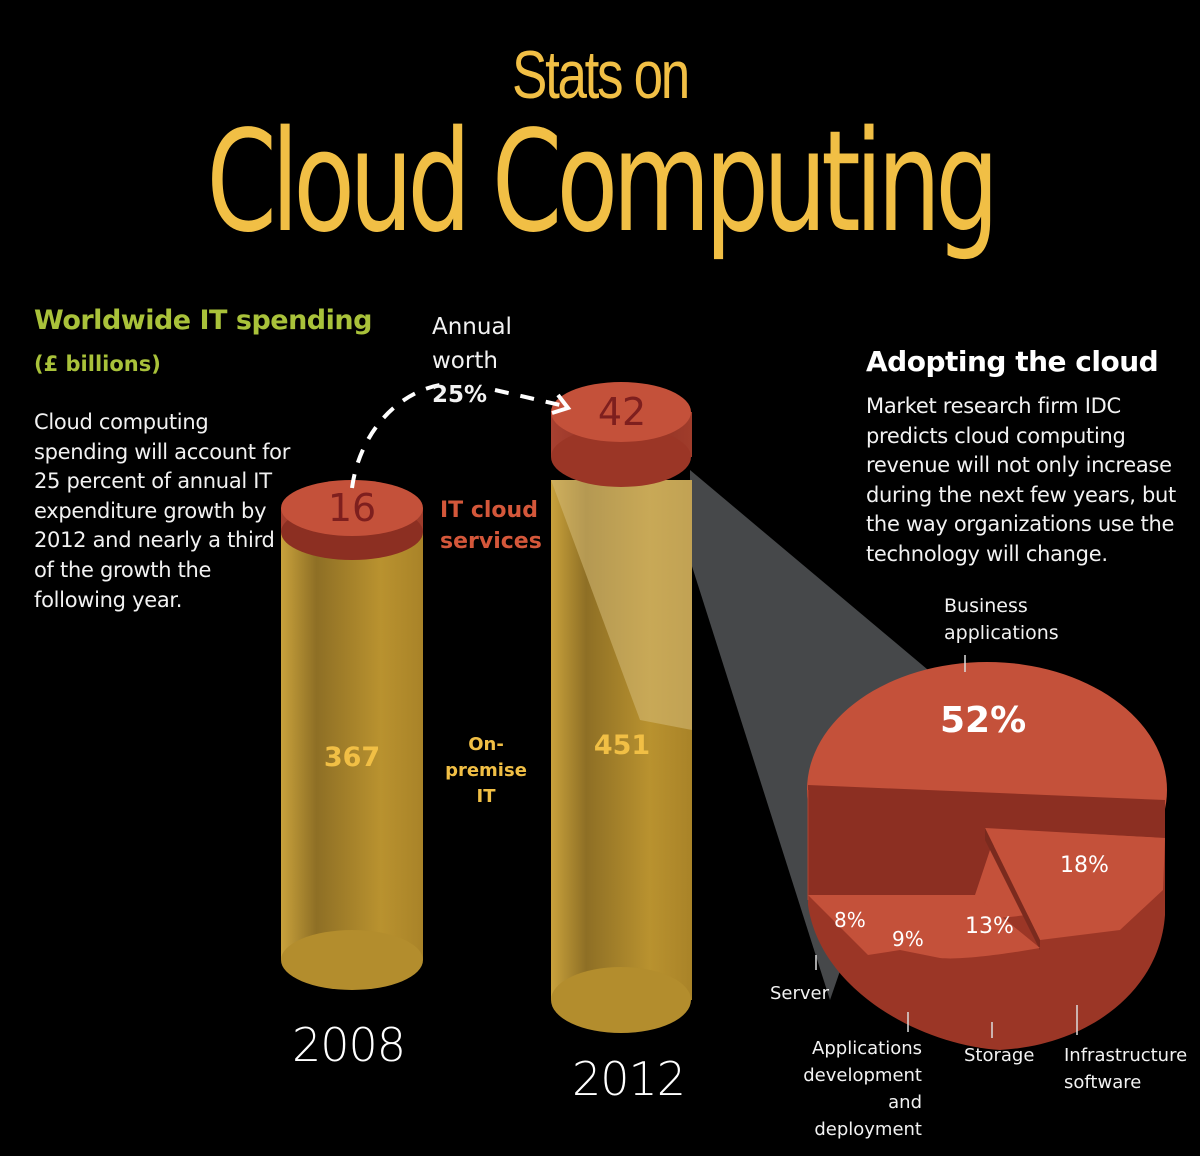 This screenshot has height=1156, width=1200. What do you see at coordinates (908, 939) in the screenshot?
I see `pie-pct-appdev: 9%` at bounding box center [908, 939].